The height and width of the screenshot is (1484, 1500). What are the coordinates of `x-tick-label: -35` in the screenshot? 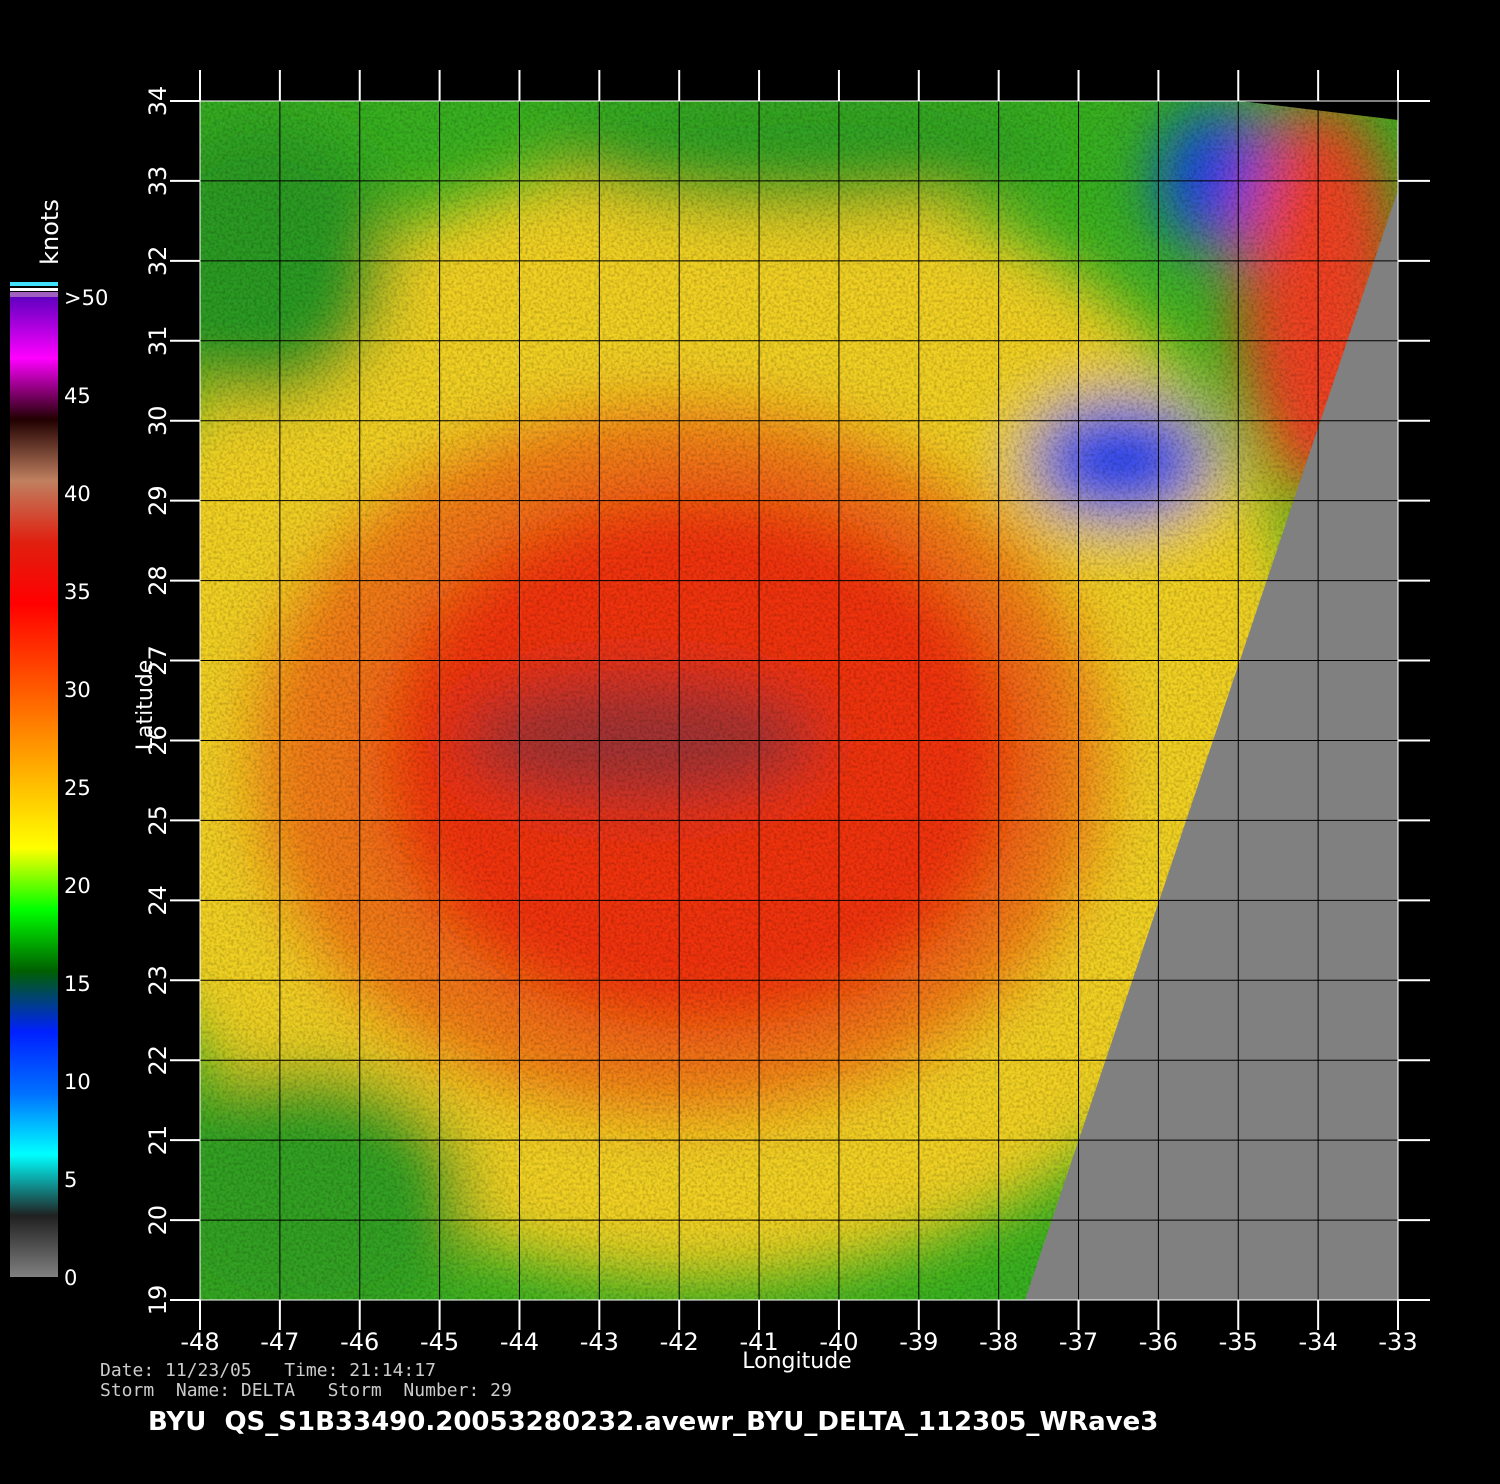 It's located at (1238, 1342).